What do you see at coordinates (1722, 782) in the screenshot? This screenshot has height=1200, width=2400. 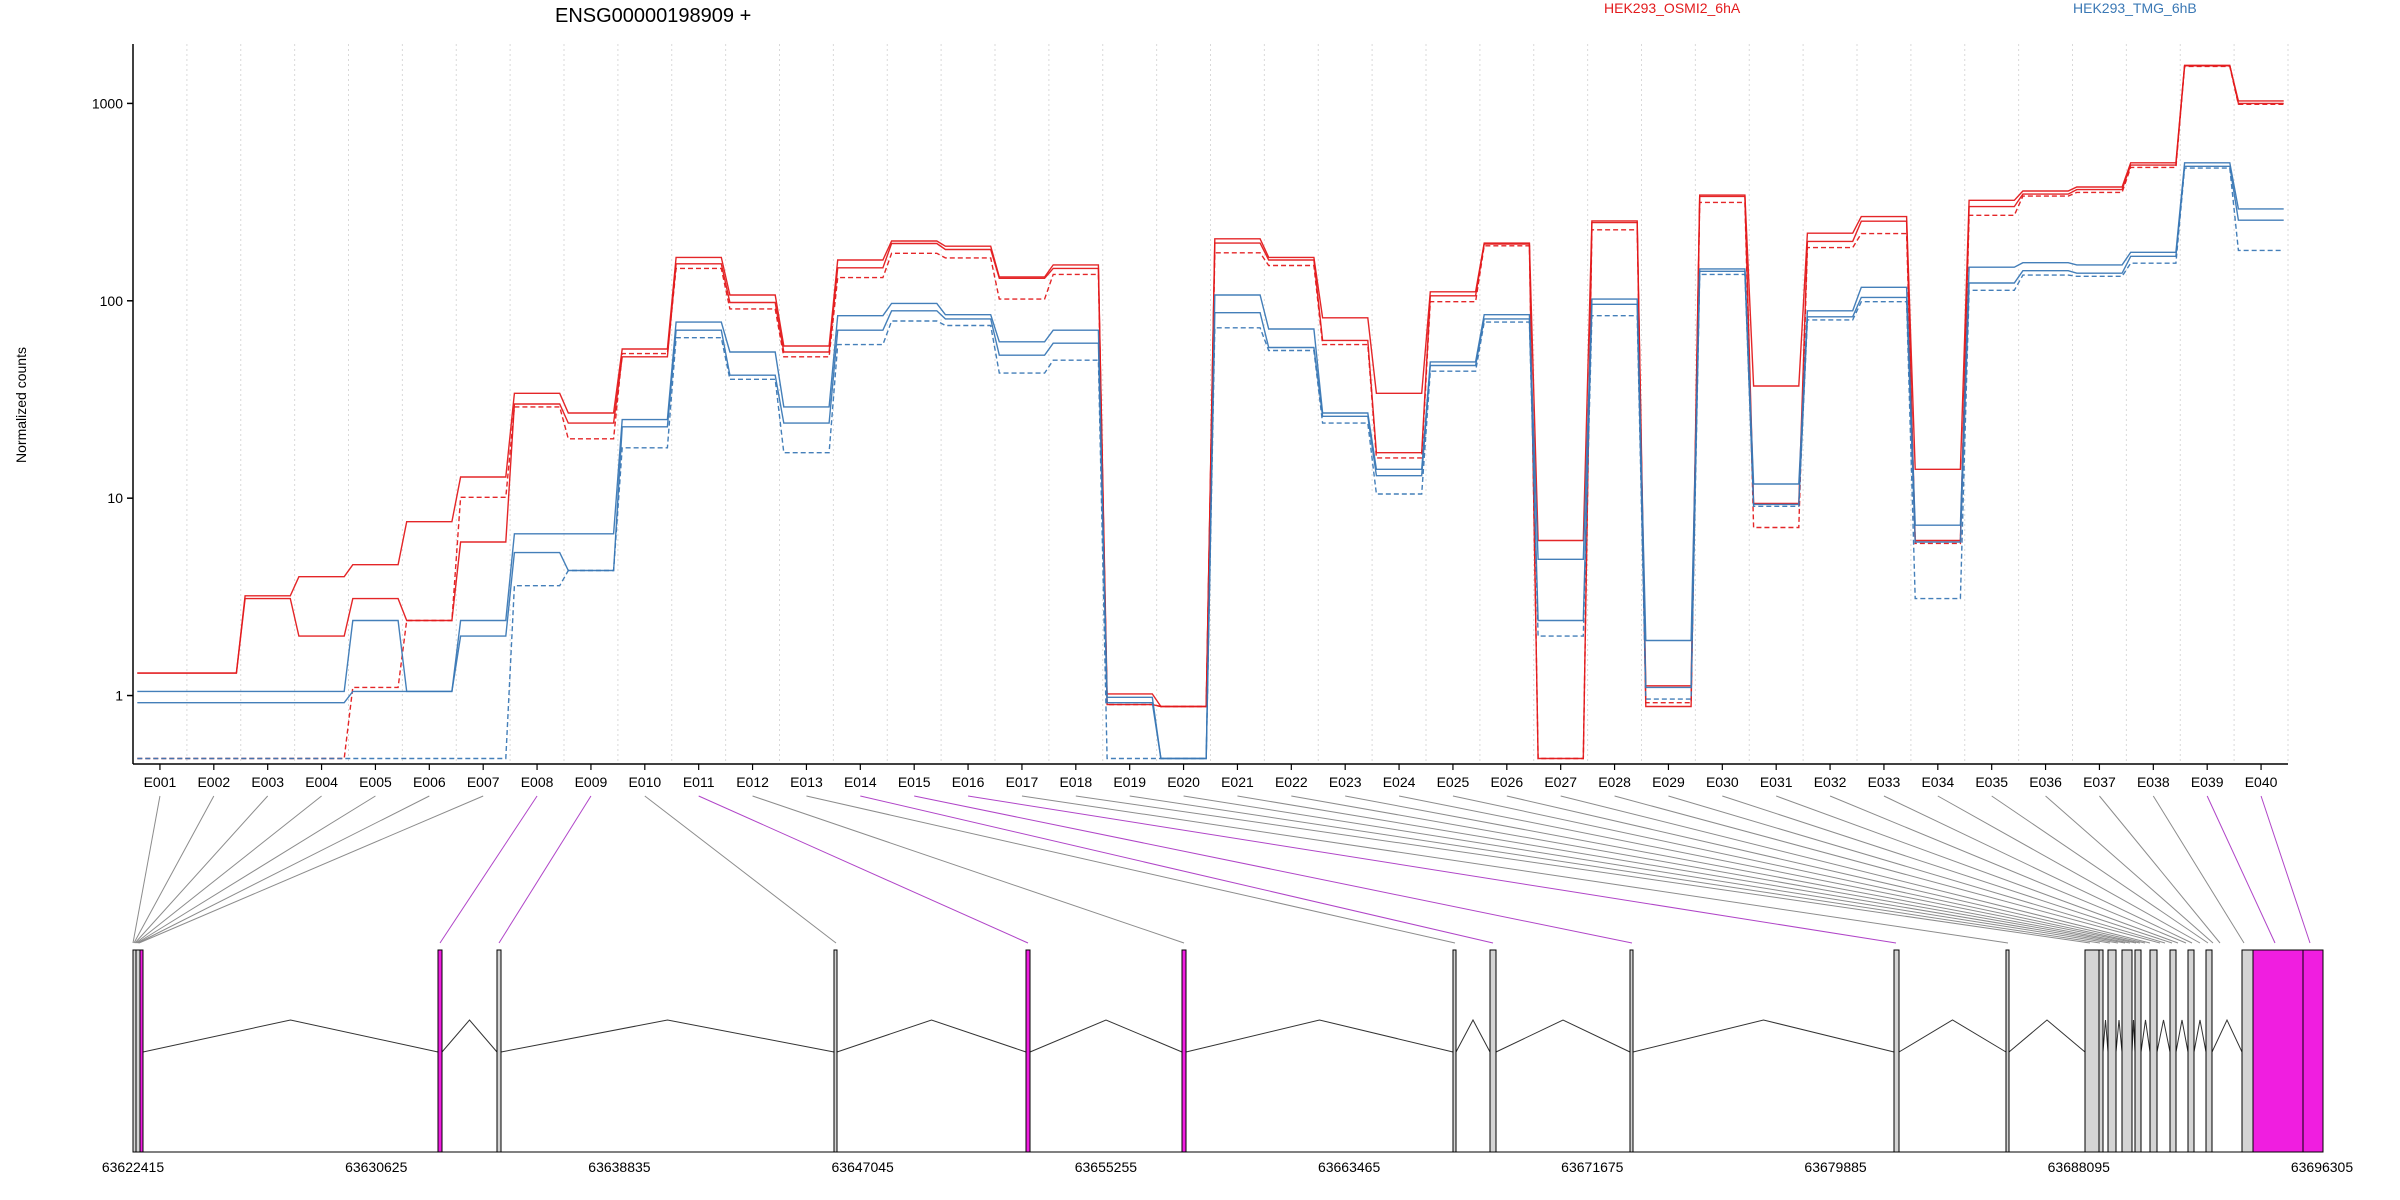 I see `x-tick-label: E030` at bounding box center [1722, 782].